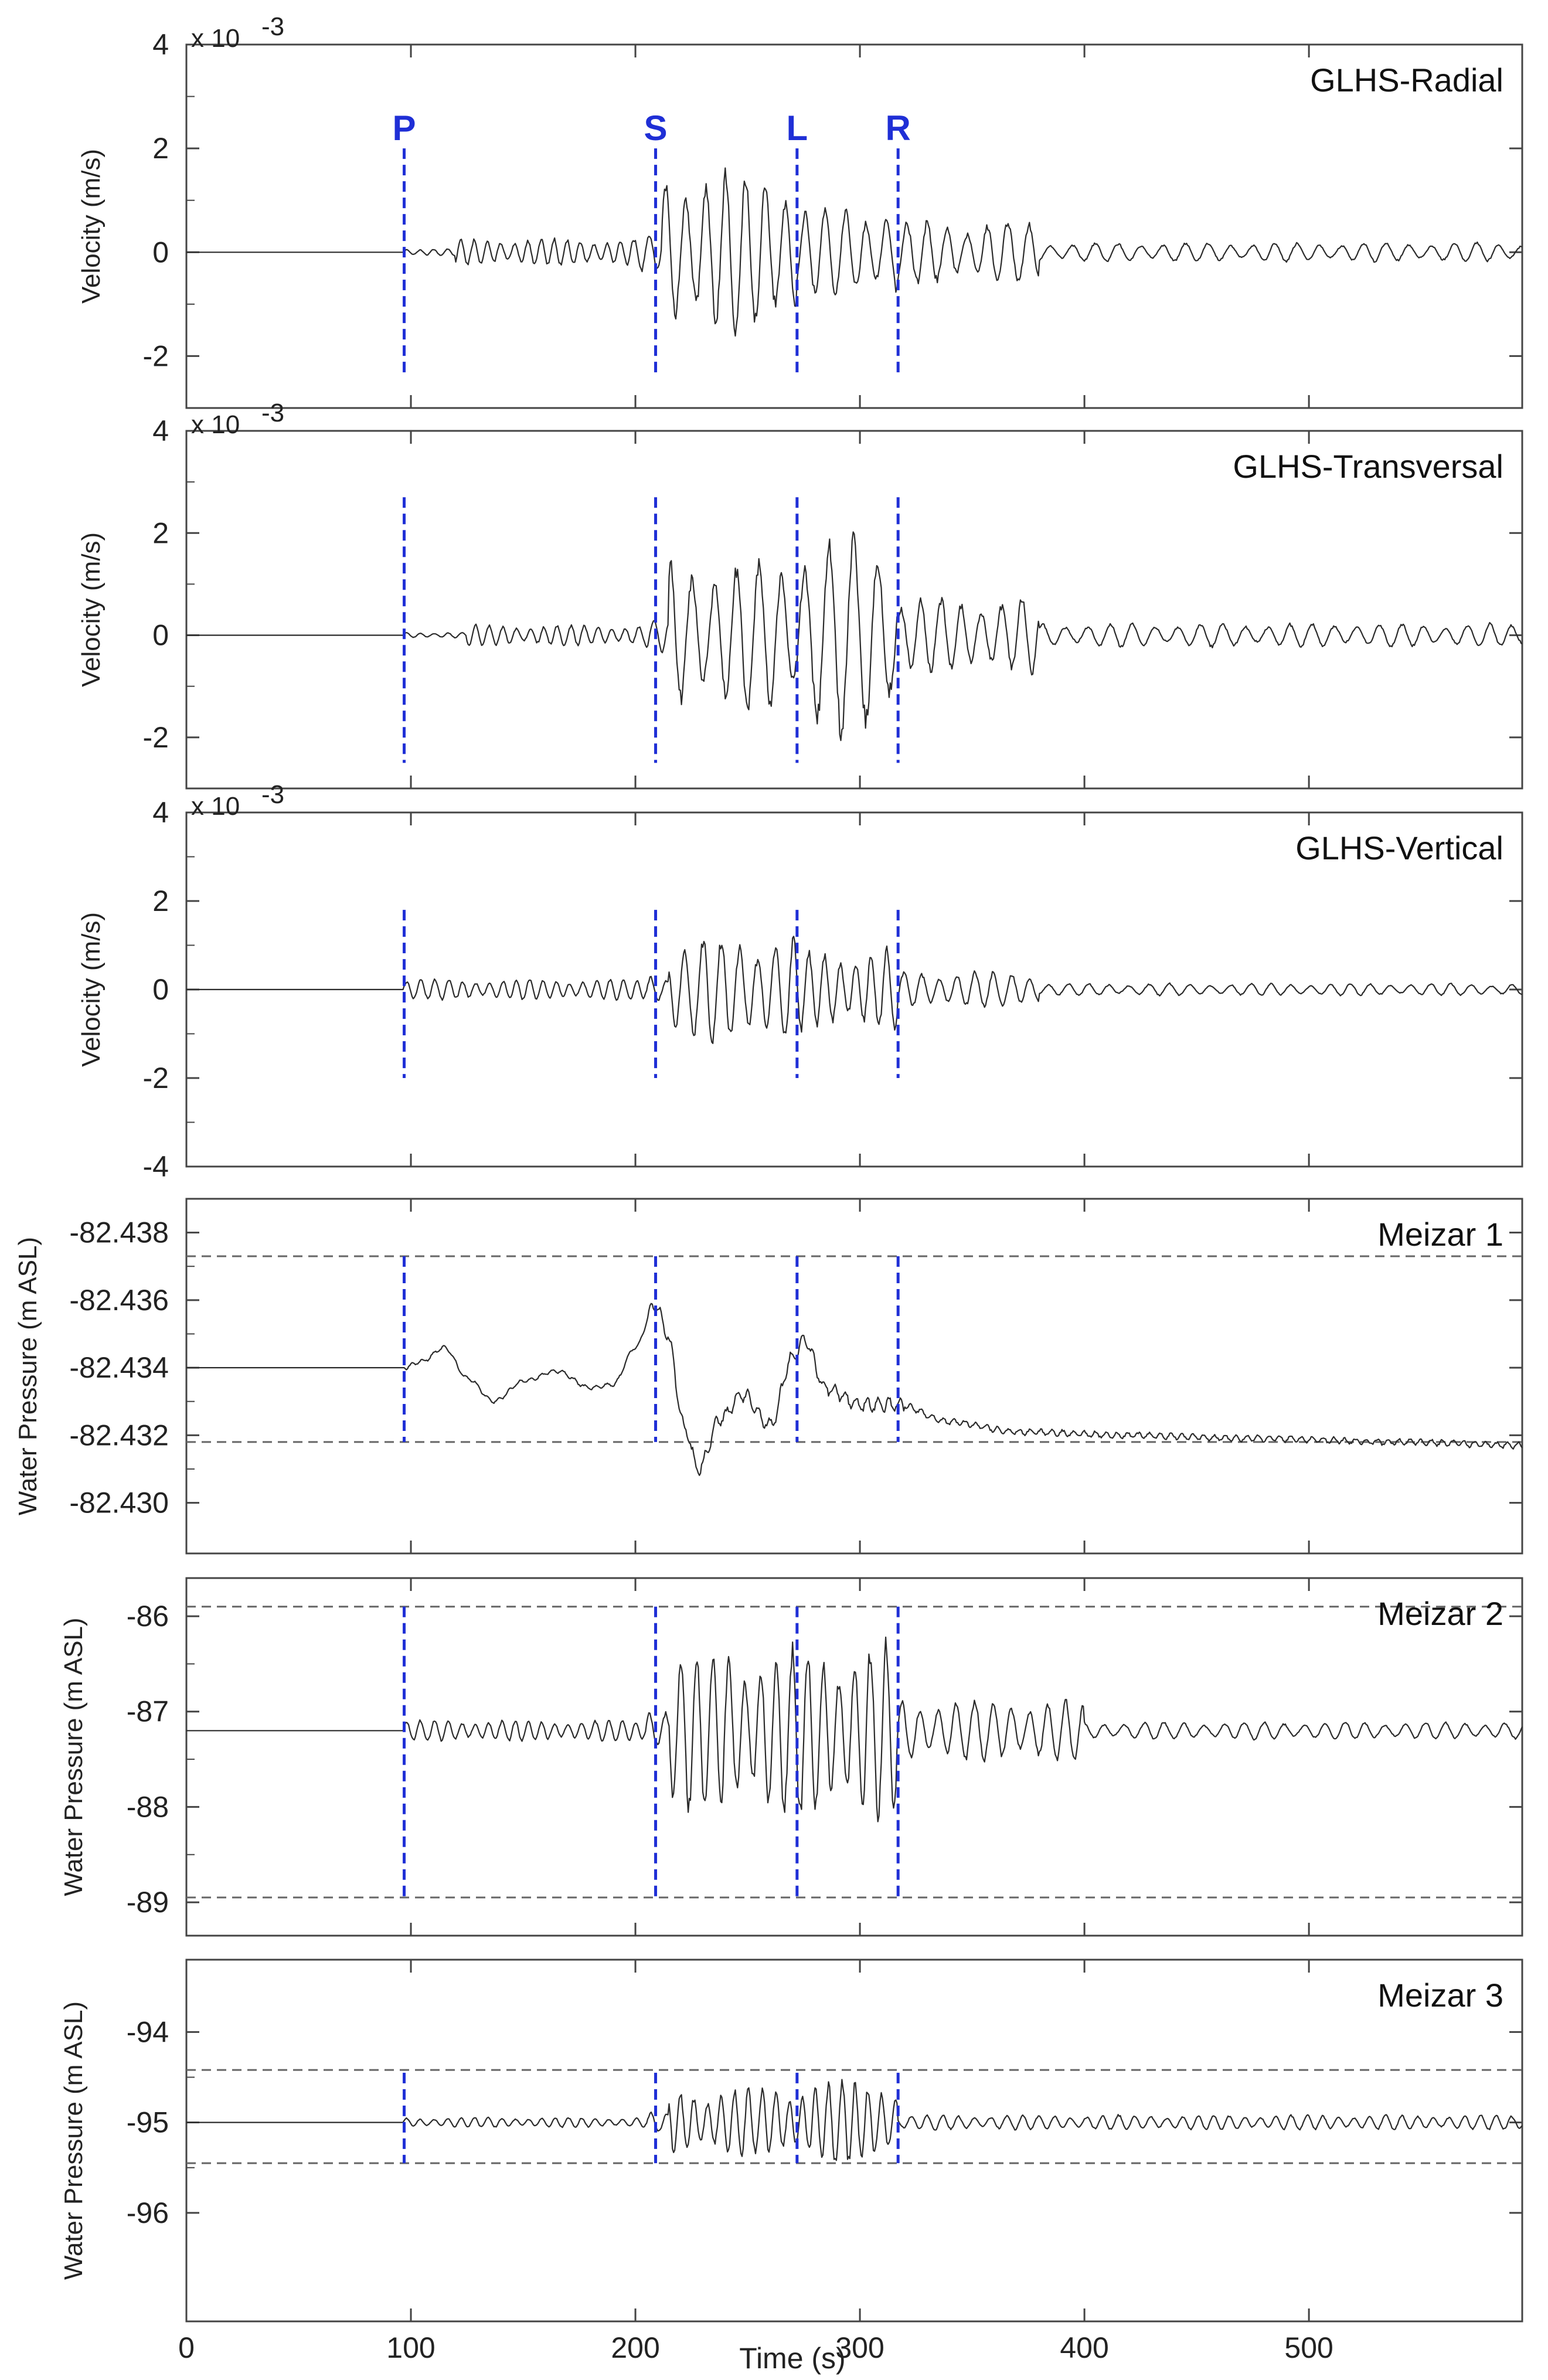 This screenshot has height=2380, width=1548. Describe the element at coordinates (119, 1503) in the screenshot. I see `y-tick-label: -82.430` at that location.